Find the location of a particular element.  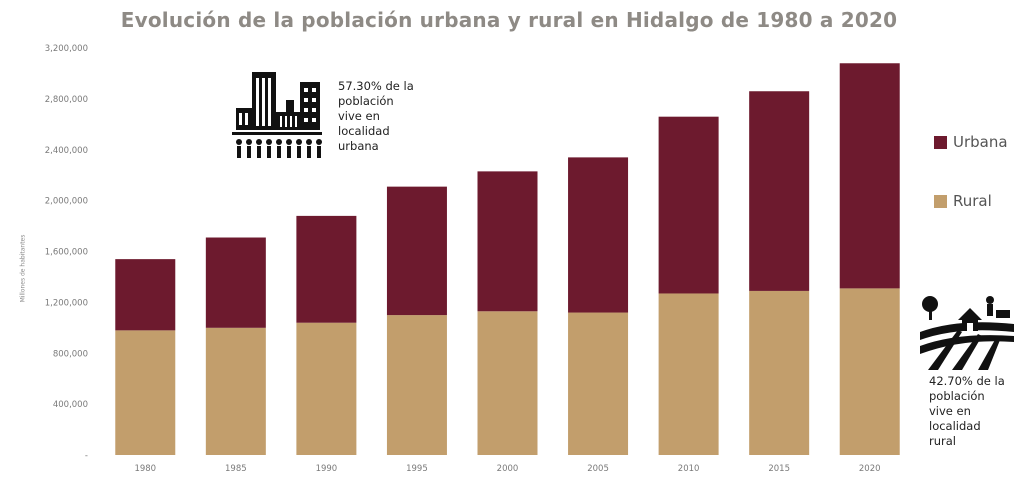

x-tick-label: 2020 is located at coordinates (870, 469).